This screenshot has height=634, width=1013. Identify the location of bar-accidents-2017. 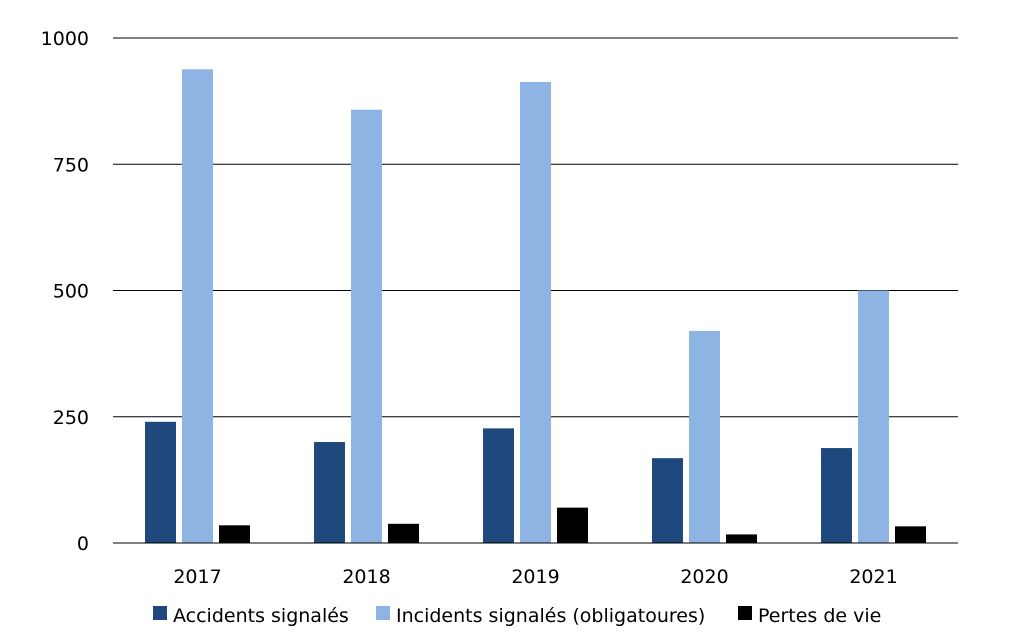
(160, 482).